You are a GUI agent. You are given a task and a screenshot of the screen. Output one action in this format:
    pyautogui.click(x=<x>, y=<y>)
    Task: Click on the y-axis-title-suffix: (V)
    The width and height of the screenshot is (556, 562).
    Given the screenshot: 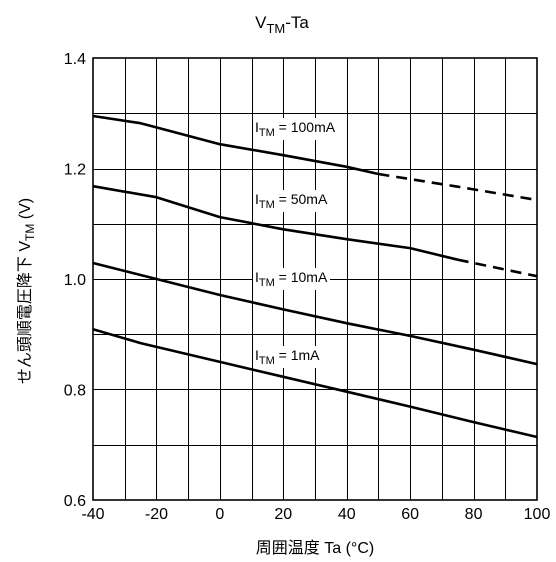 What is the action you would take?
    pyautogui.click(x=25, y=211)
    